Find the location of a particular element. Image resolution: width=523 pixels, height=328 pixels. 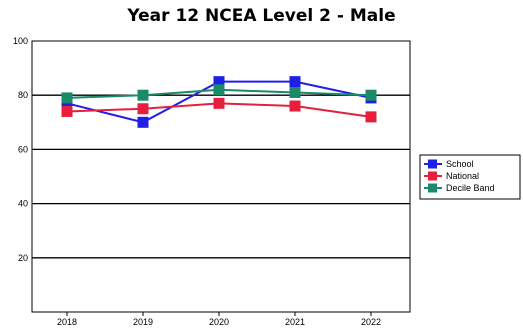

y-tick-label: 100 is located at coordinates (20, 41).